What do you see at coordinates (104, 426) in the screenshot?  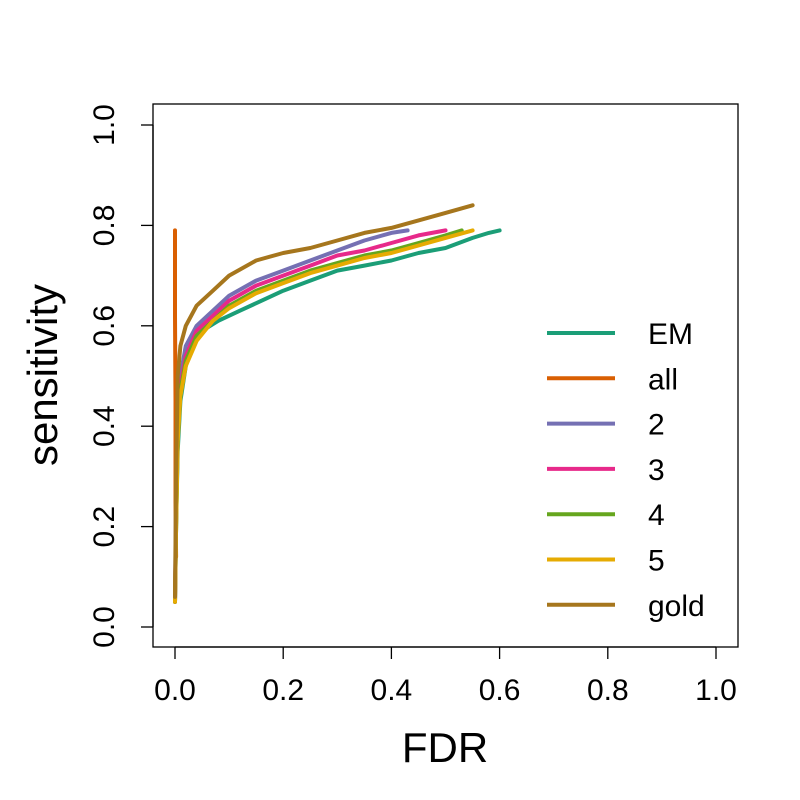 I see `y-tick-label: 0.4` at bounding box center [104, 426].